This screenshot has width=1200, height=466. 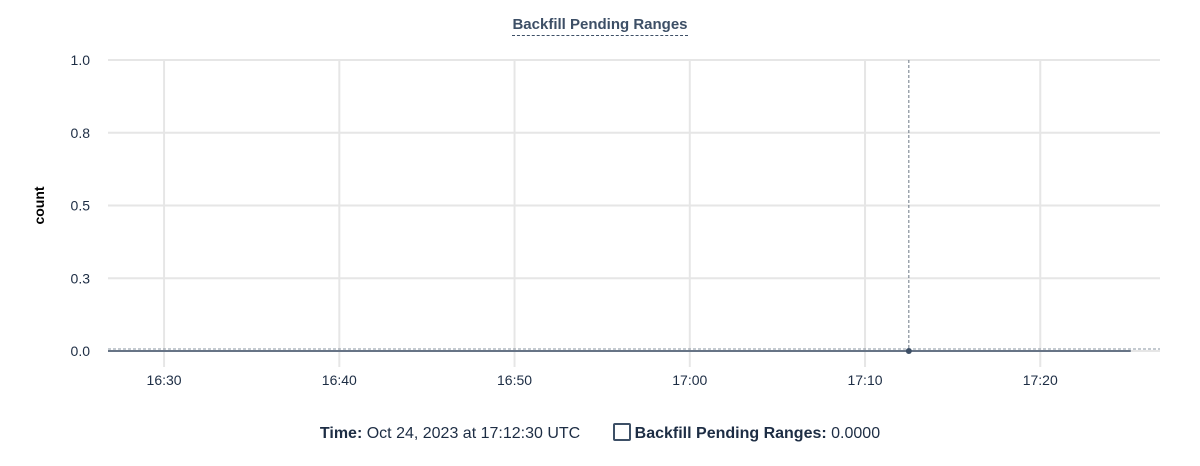 What do you see at coordinates (514, 380) in the screenshot?
I see `x-tick-label: 16:50` at bounding box center [514, 380].